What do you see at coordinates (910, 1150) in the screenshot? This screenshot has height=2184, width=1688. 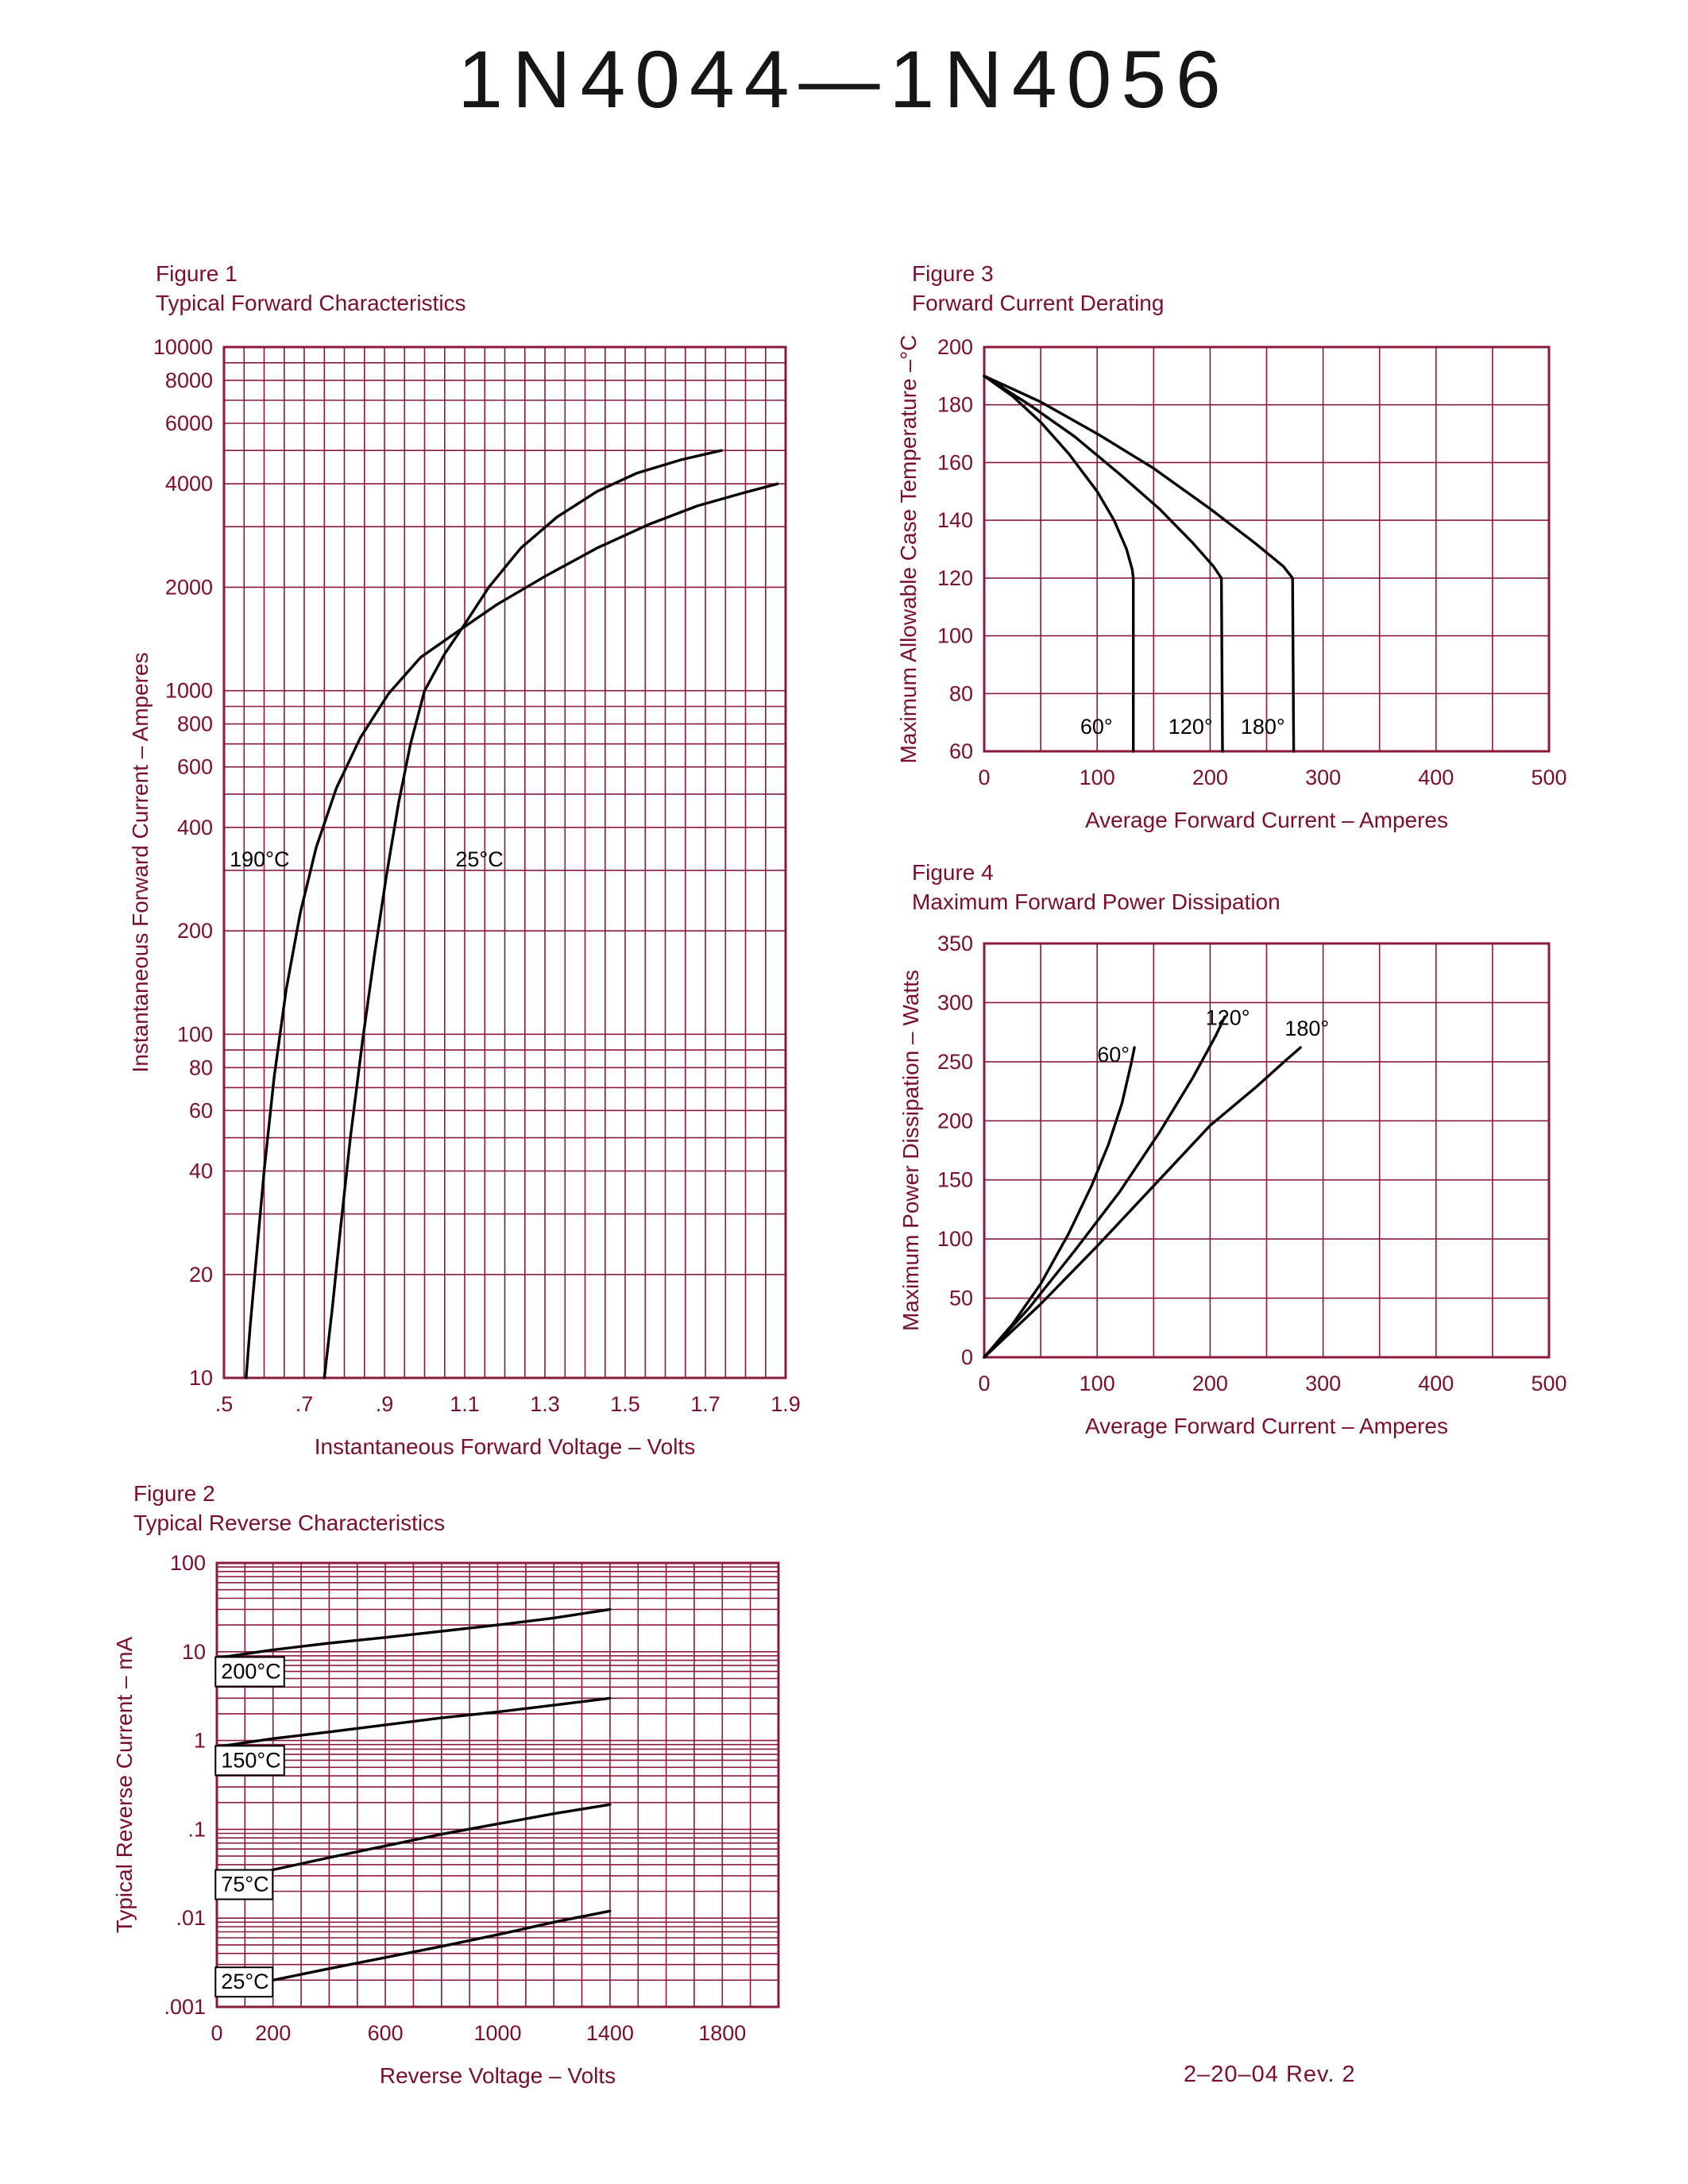 I see `y-axis-title: Maximum Power Dissipation – Watts` at bounding box center [910, 1150].